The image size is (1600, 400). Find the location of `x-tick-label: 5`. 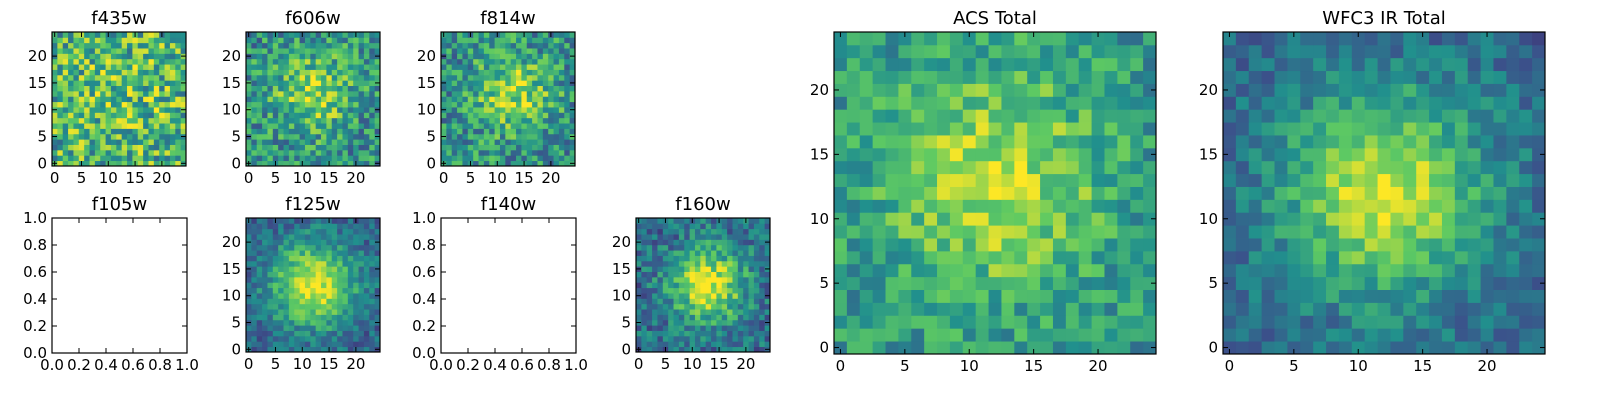

x-tick-label: 5 is located at coordinates (82, 178).